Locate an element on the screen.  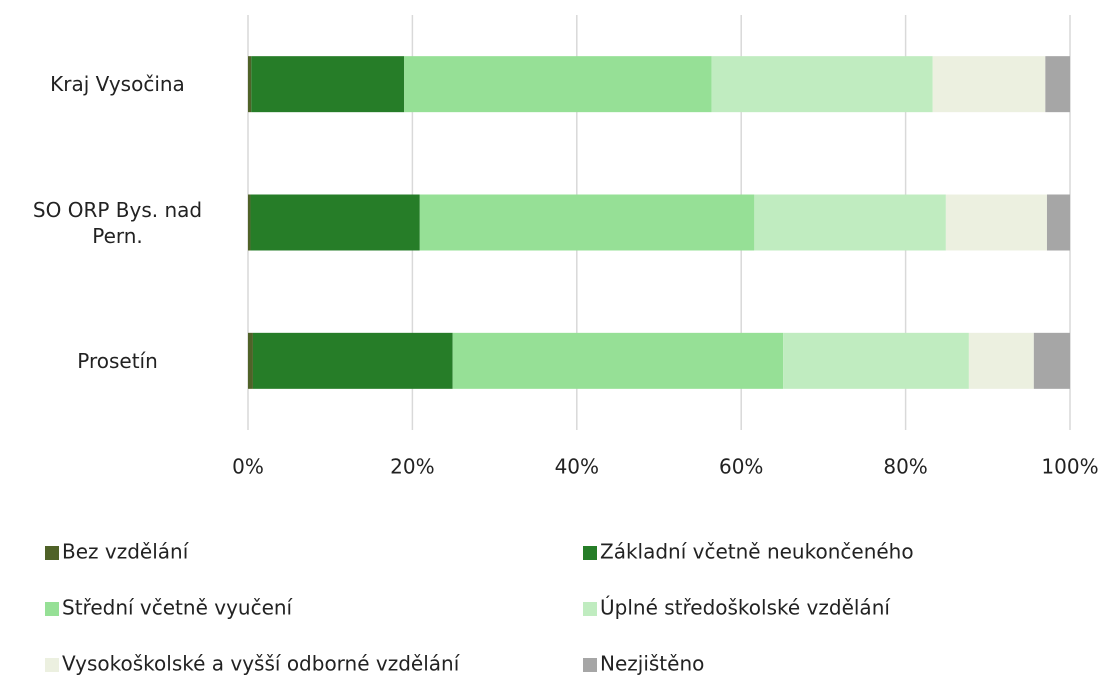
x-tick-label: 0% is located at coordinates (248, 467).